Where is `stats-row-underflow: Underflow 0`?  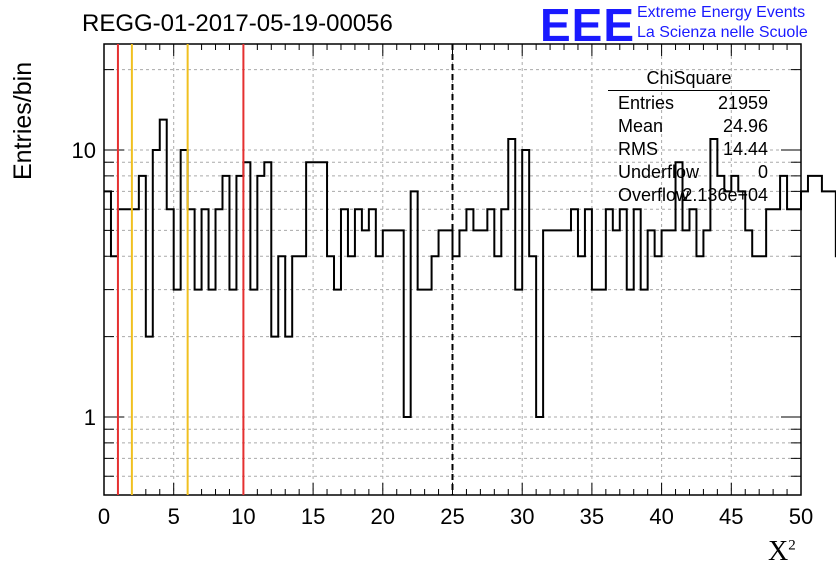 stats-row-underflow: Underflow 0 is located at coordinates (689, 173).